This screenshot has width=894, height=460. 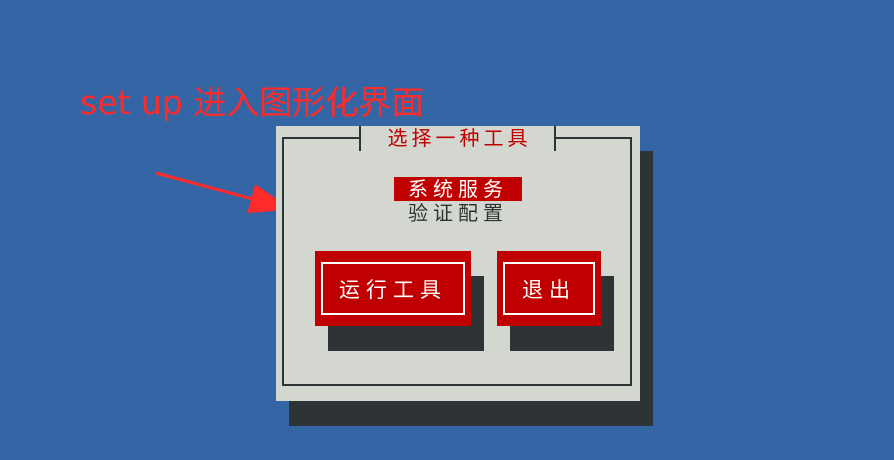 I want to click on dialog-title: 选择一种工具, so click(x=459, y=138).